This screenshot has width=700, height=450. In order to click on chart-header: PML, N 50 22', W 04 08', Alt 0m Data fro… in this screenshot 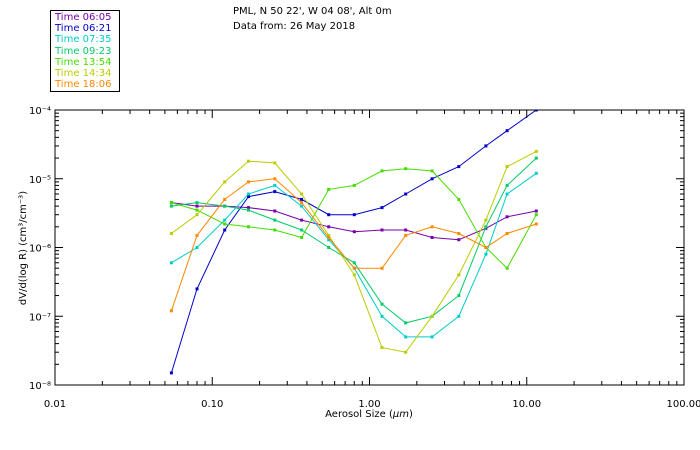, I will do `click(312, 19)`.